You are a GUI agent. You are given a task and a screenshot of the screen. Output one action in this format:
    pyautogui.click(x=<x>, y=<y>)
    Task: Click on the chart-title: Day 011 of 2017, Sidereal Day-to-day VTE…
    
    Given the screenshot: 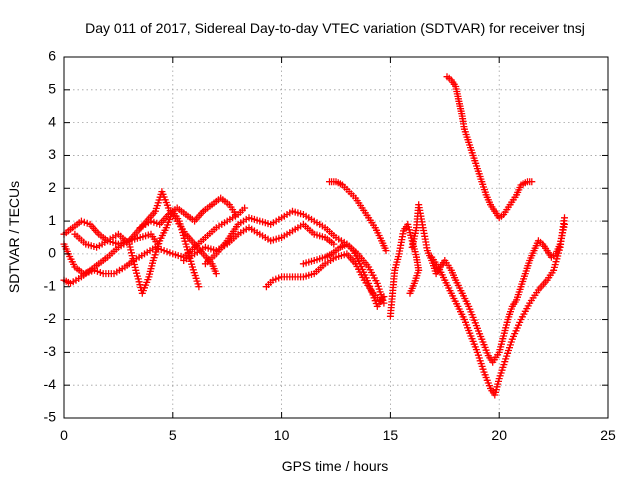 What is the action you would take?
    pyautogui.click(x=335, y=28)
    